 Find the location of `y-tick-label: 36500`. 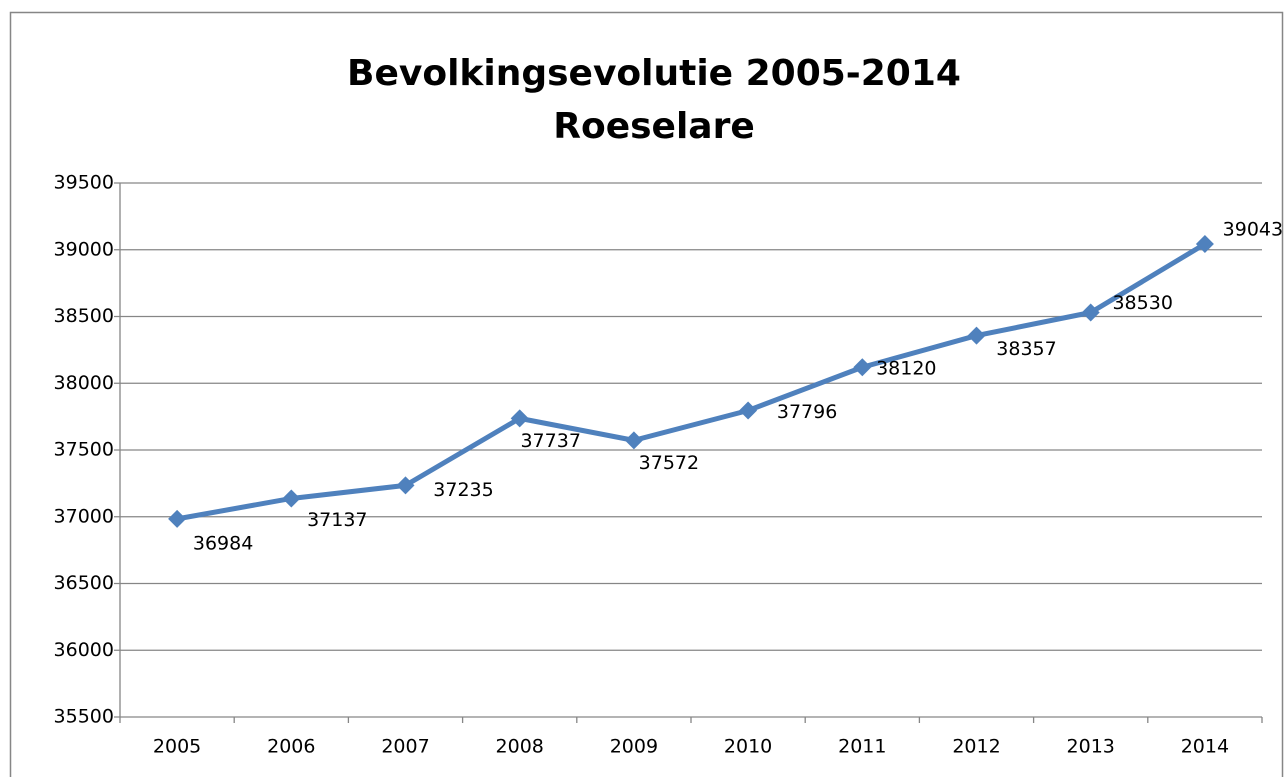

y-tick-label: 36500 is located at coordinates (84, 583).